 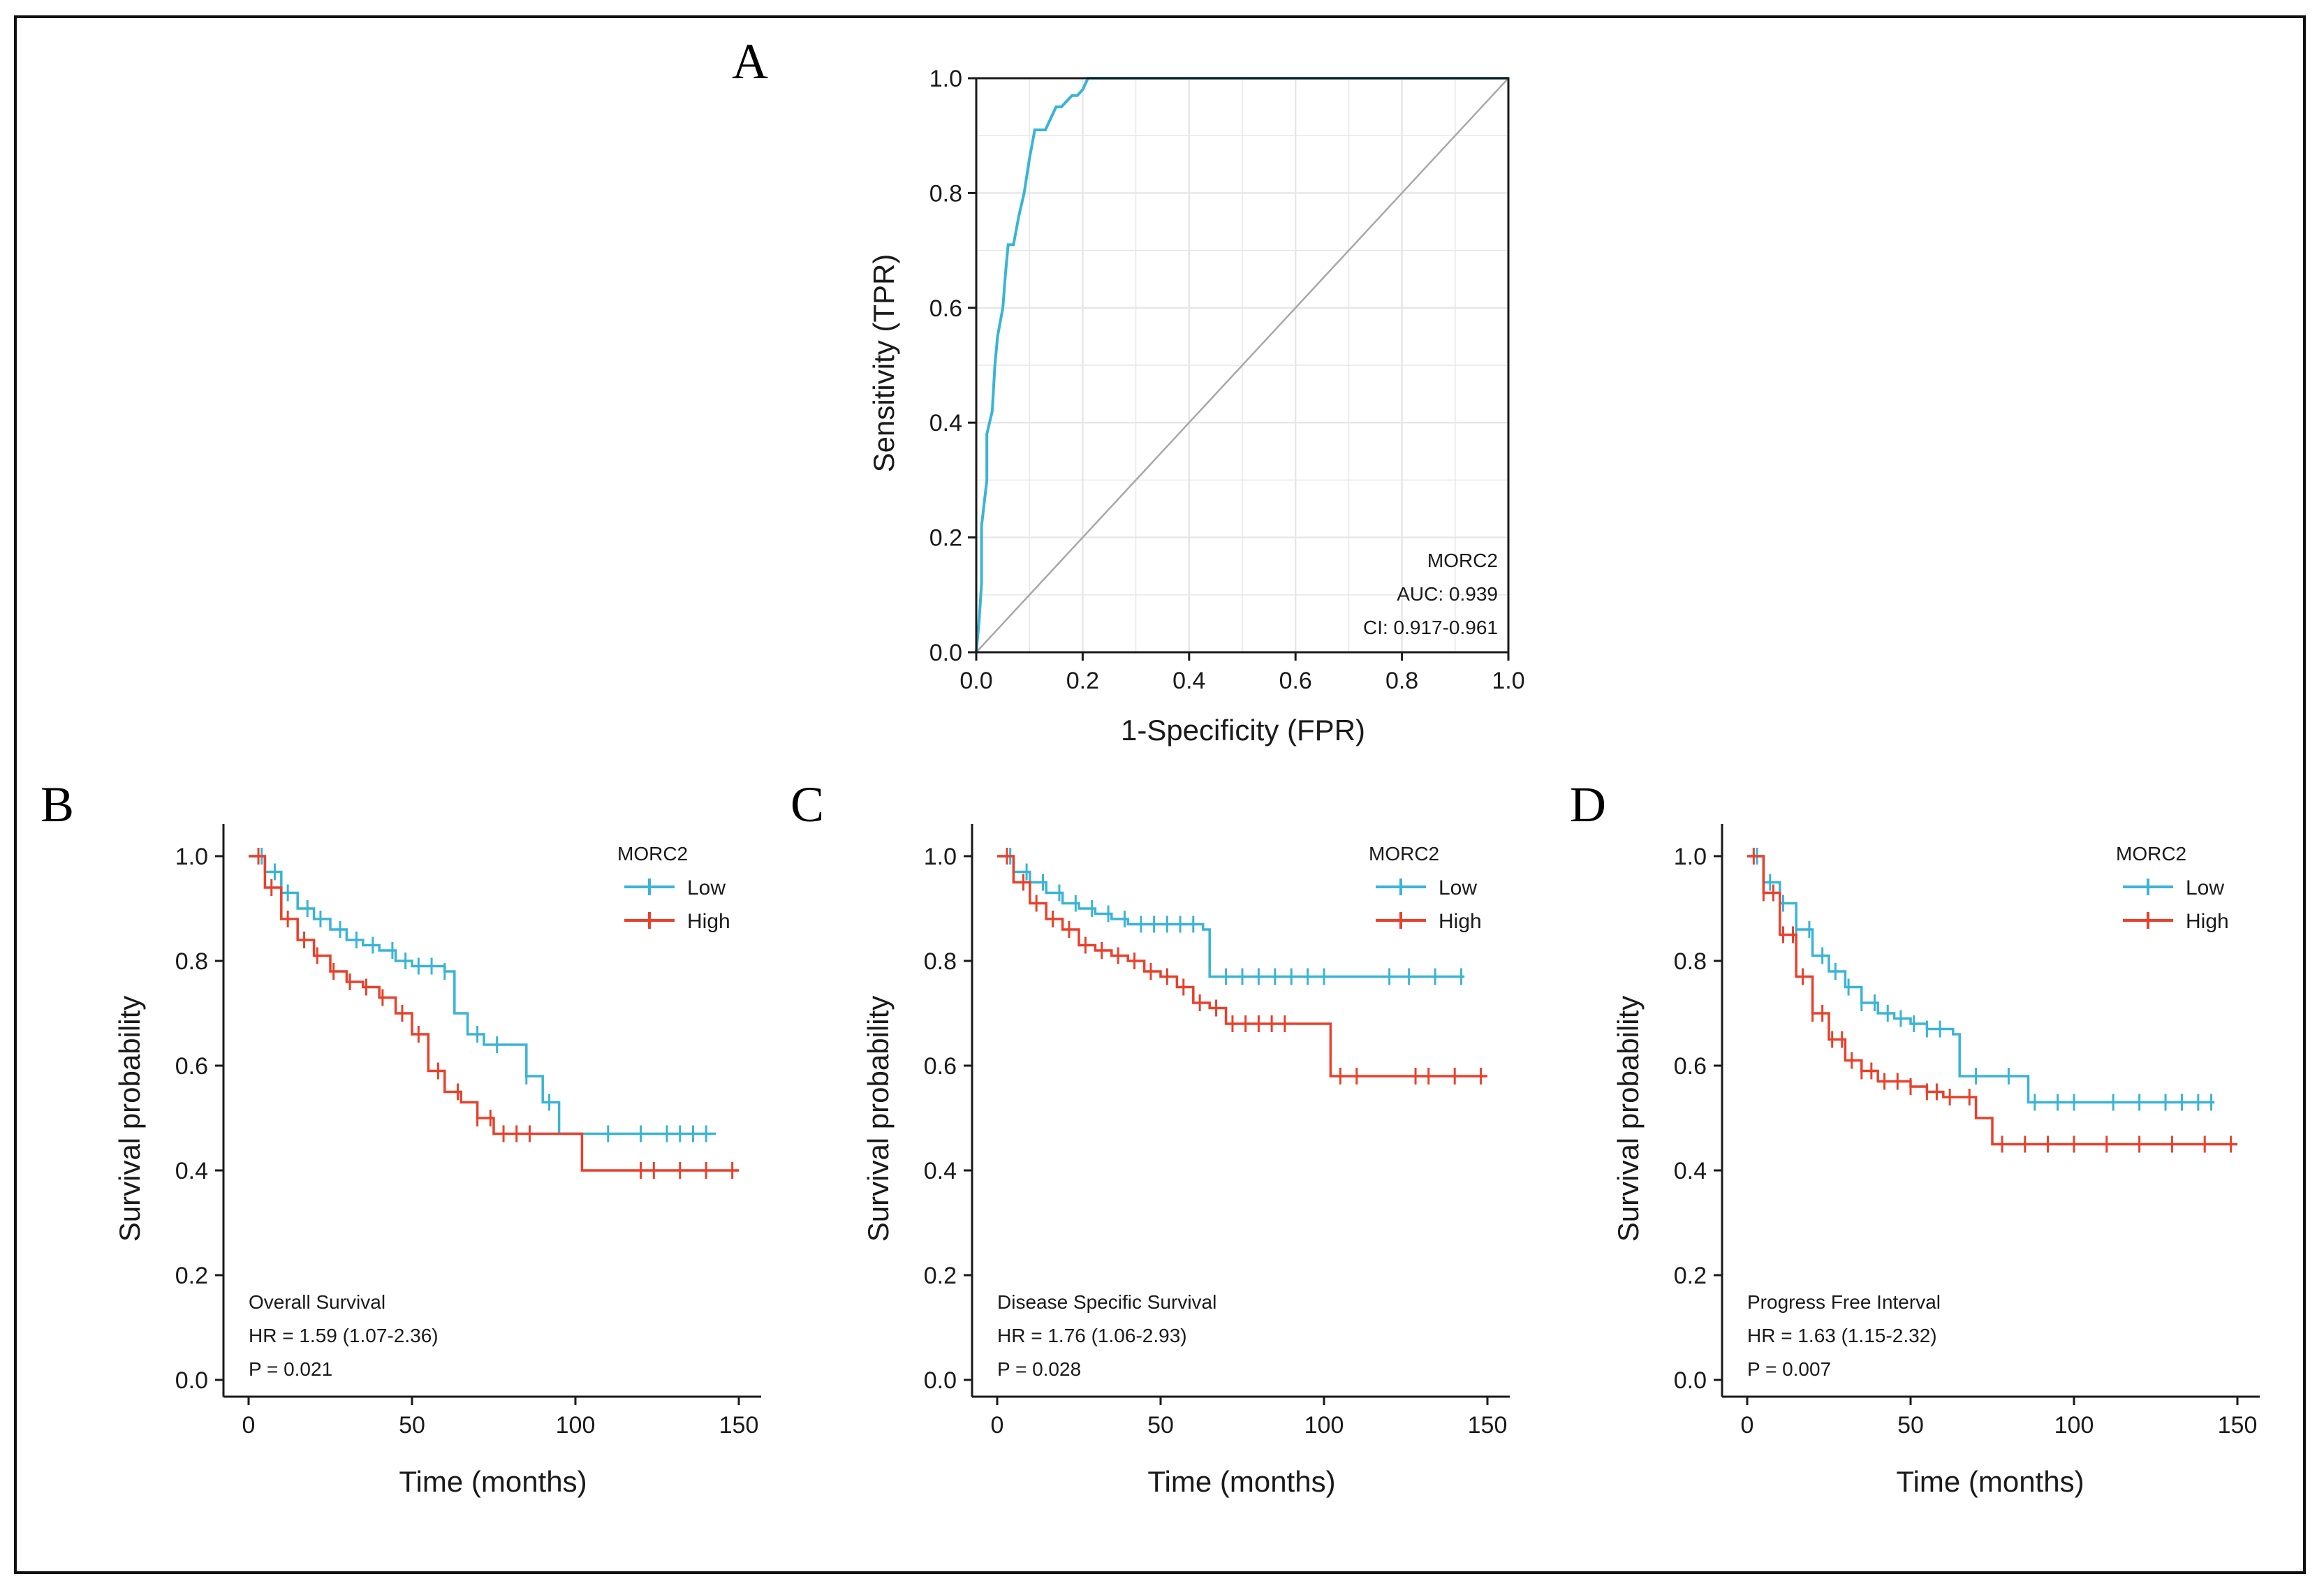 What do you see at coordinates (1430, 627) in the screenshot?
I see `roc-annotation-ci: CI: 0.917-0.961` at bounding box center [1430, 627].